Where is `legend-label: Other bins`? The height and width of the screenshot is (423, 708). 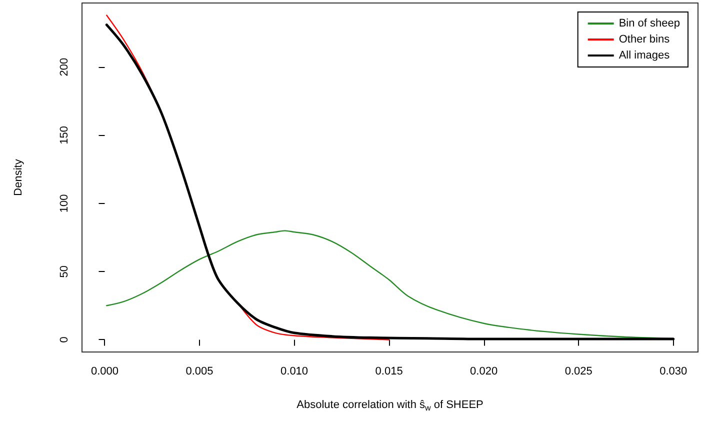 legend-label: Other bins is located at coordinates (644, 40).